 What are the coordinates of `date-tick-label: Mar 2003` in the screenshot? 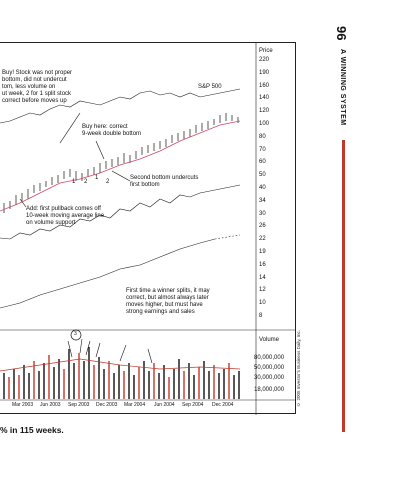 It's located at (23, 405).